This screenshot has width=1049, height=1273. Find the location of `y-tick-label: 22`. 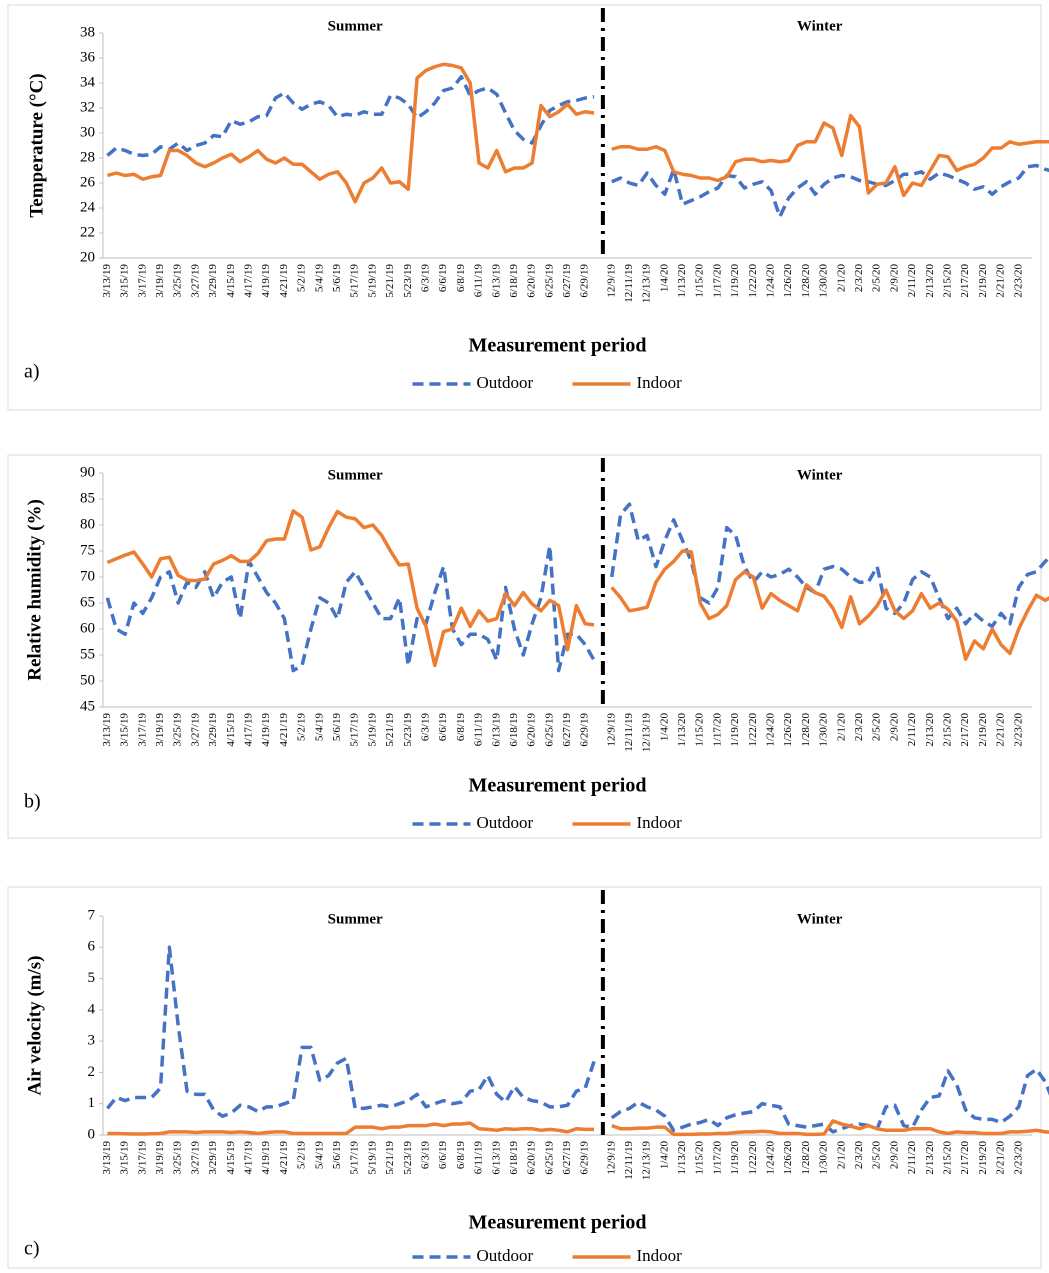

y-tick-label: 22 is located at coordinates (87, 232).